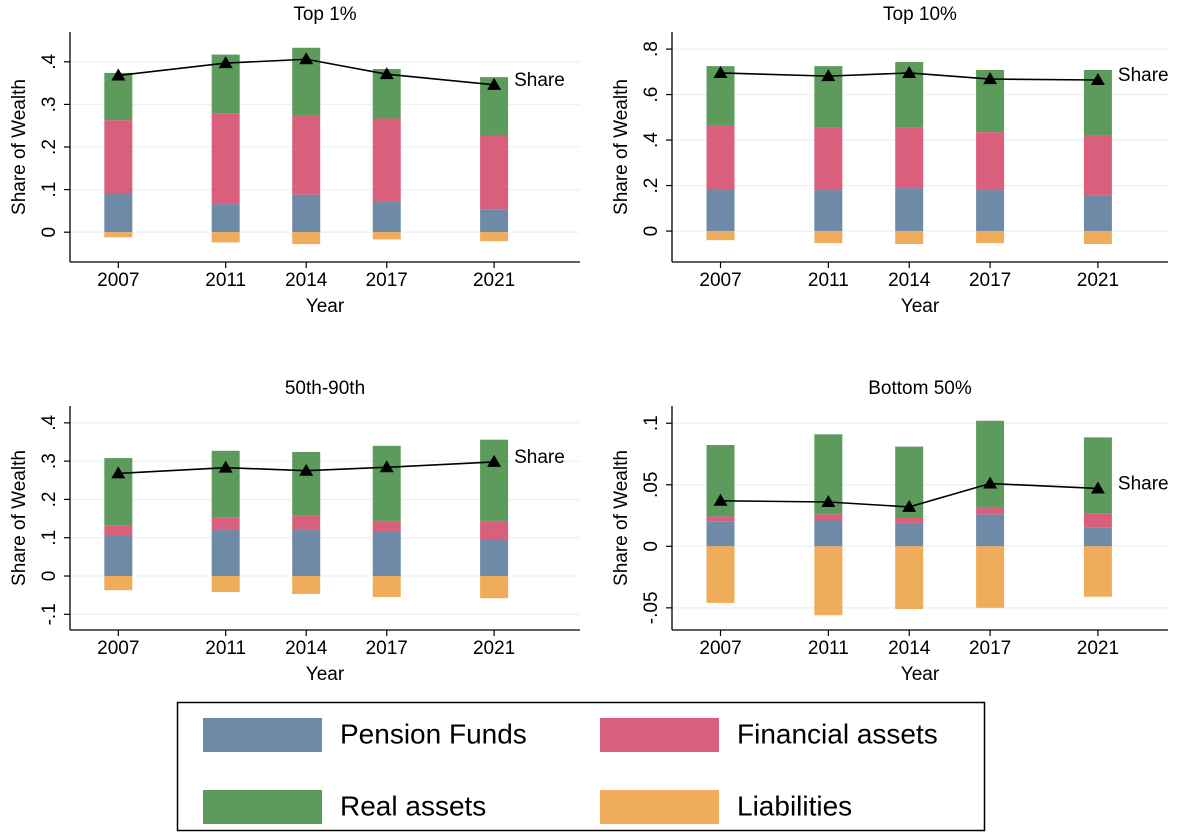 The height and width of the screenshot is (832, 1190). Describe the element at coordinates (49, 614) in the screenshot. I see `y-tick-label: -.1` at that location.